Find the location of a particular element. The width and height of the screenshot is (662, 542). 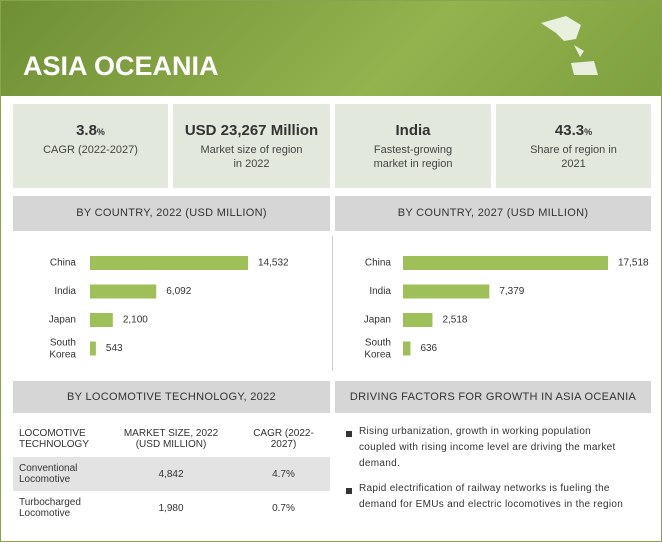

value-label: 543 is located at coordinates (114, 348).